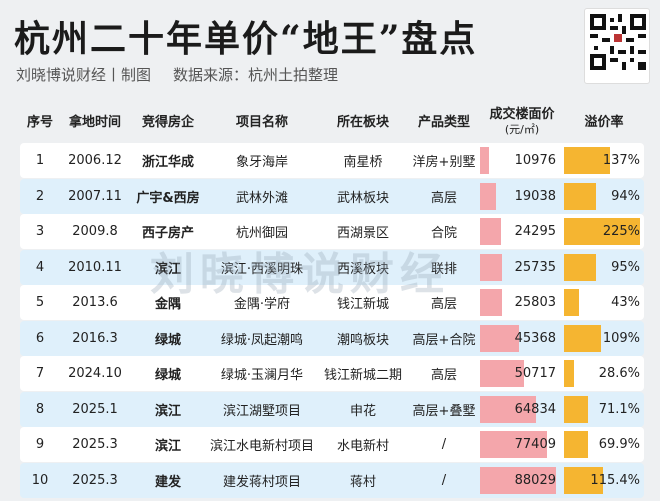 This screenshot has width=660, height=501. I want to click on price-cell: 64834, so click(522, 409).